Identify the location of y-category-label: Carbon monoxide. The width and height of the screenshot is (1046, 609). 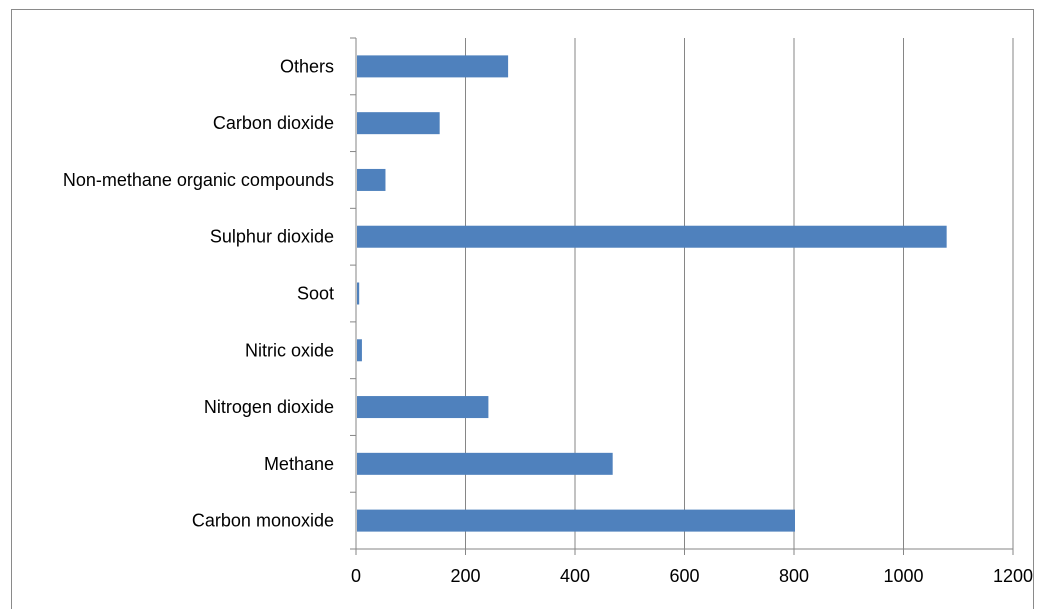
(263, 521).